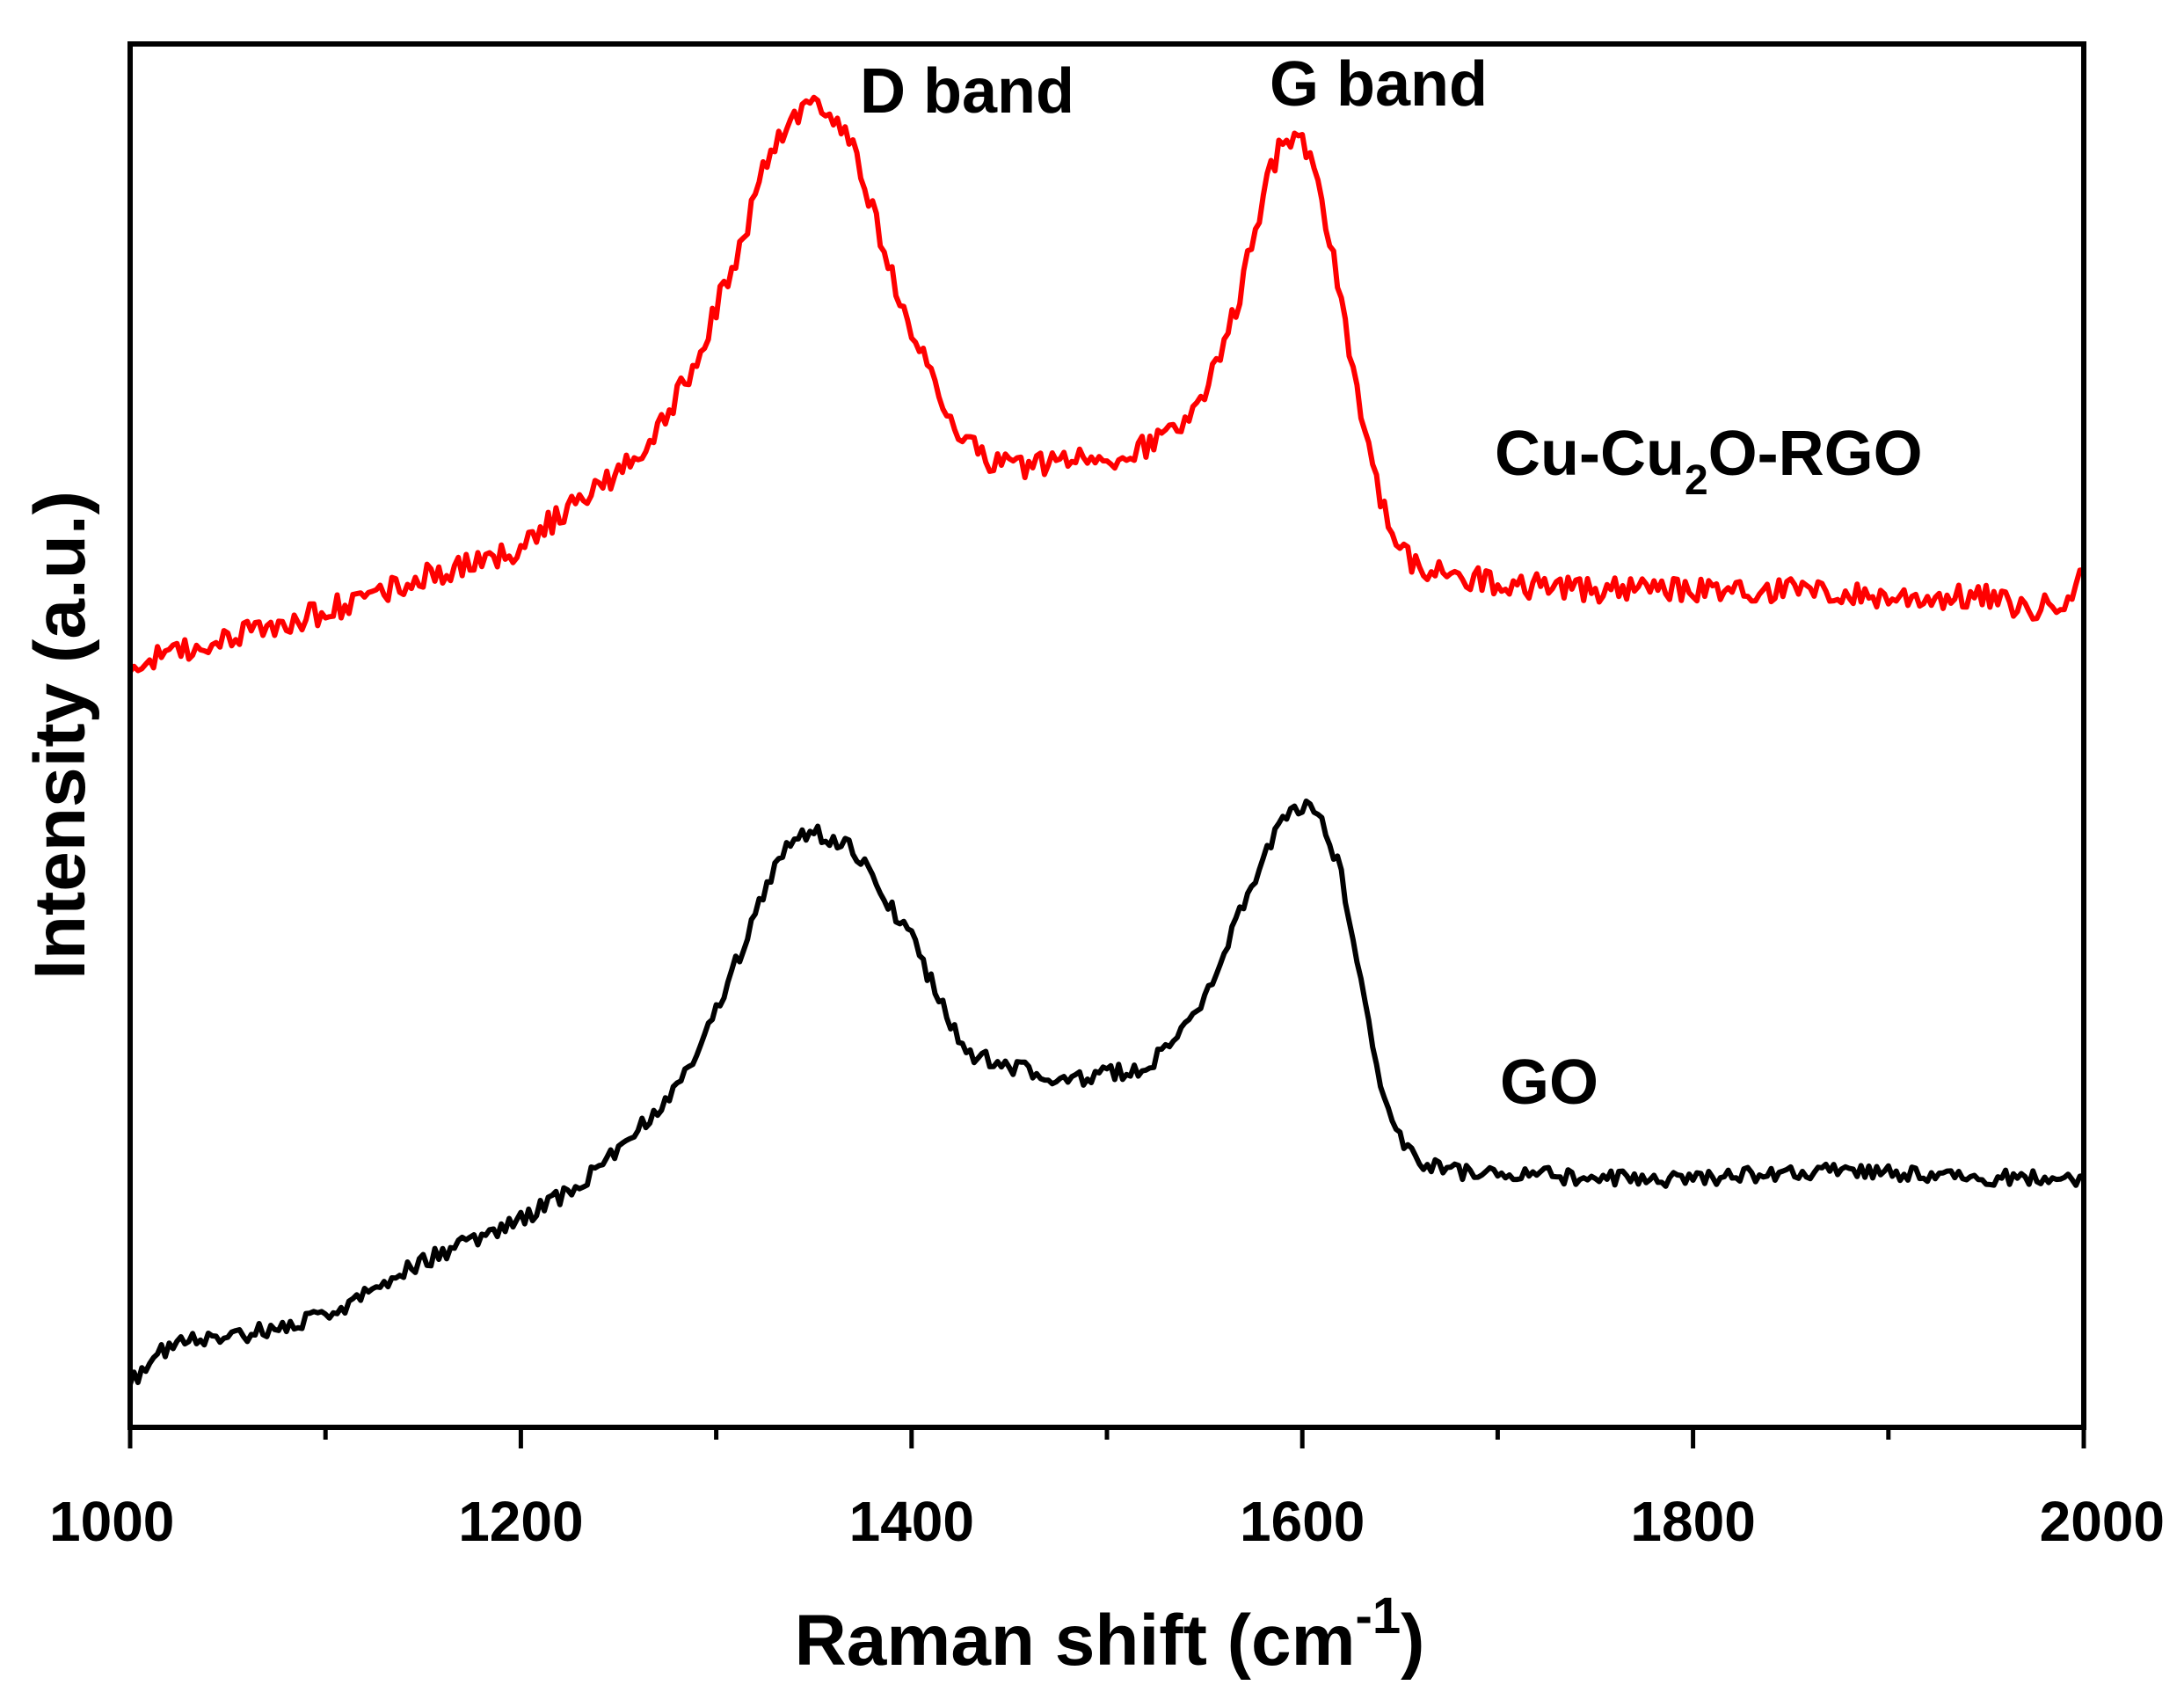 The image size is (2184, 1707). I want to click on x-tick-label-1400: 1400, so click(911, 1521).